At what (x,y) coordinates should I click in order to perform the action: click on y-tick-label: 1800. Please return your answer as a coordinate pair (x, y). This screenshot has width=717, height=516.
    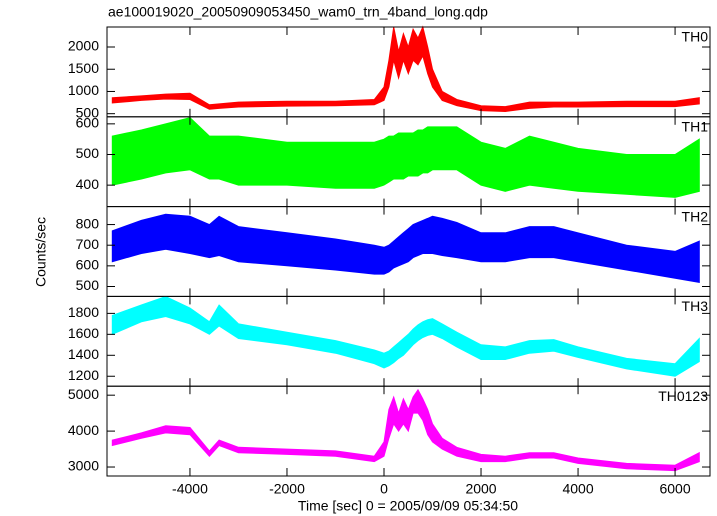
    Looking at the image, I should click on (83, 312).